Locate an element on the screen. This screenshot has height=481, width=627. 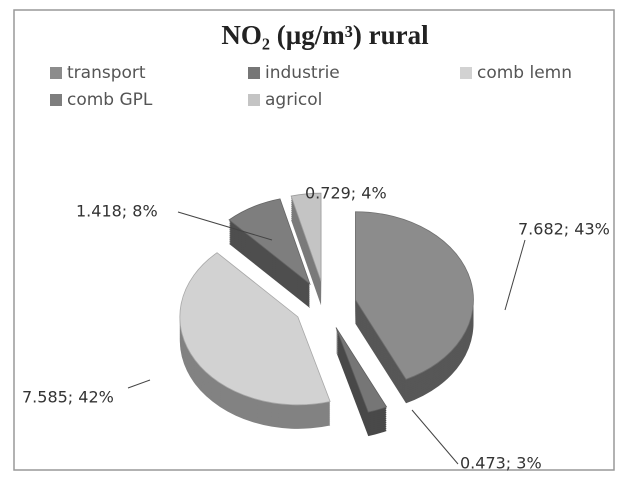
chart-title: NO₂ (µg/m³) rural is located at coordinates (325, 35).